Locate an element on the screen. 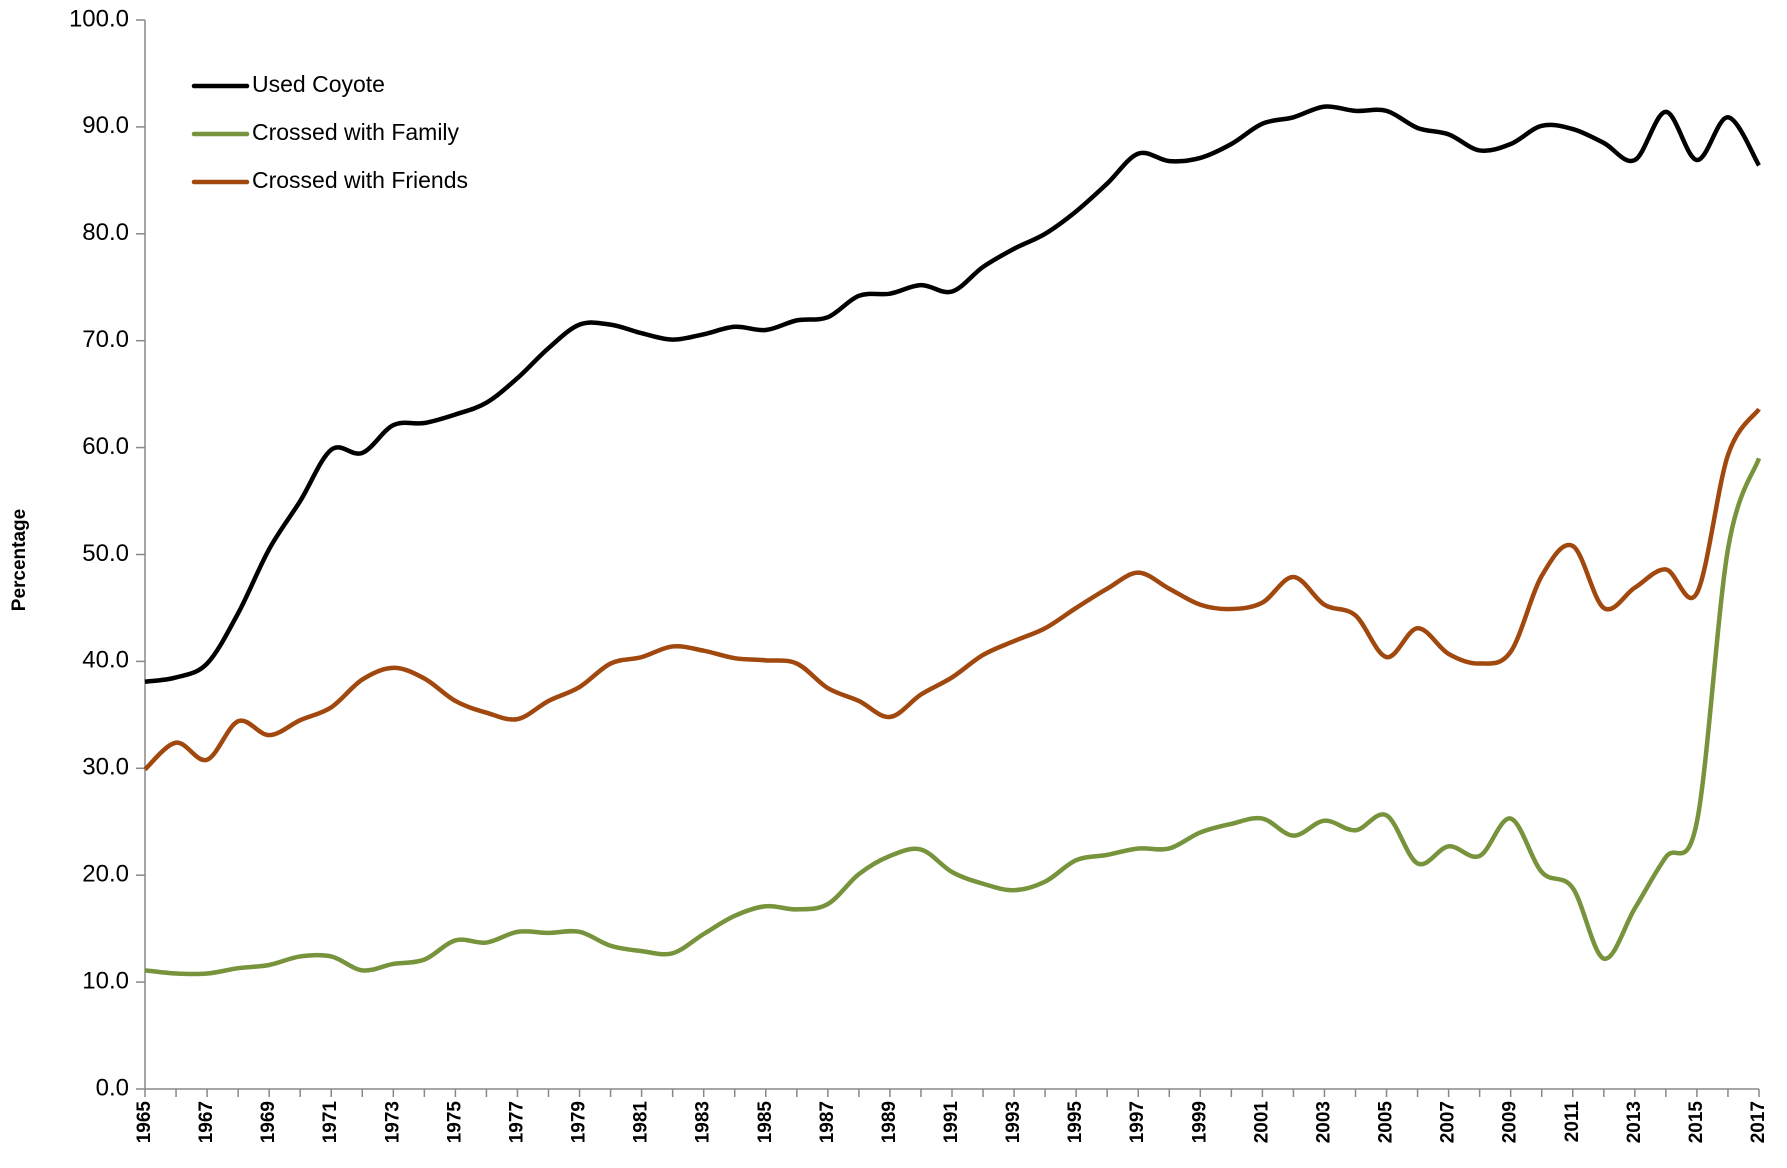  y-axis-label: Percentage is located at coordinates (19, 560).